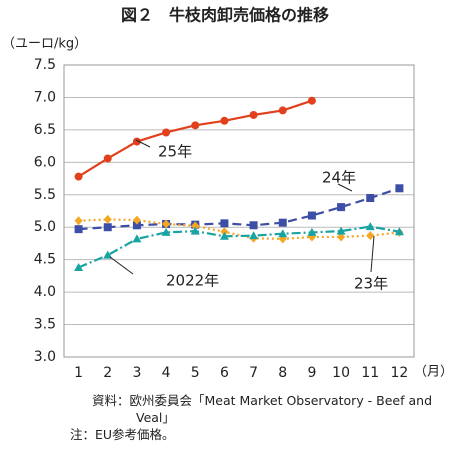  I want to click on y-tick-label: 6.5, so click(45, 130).